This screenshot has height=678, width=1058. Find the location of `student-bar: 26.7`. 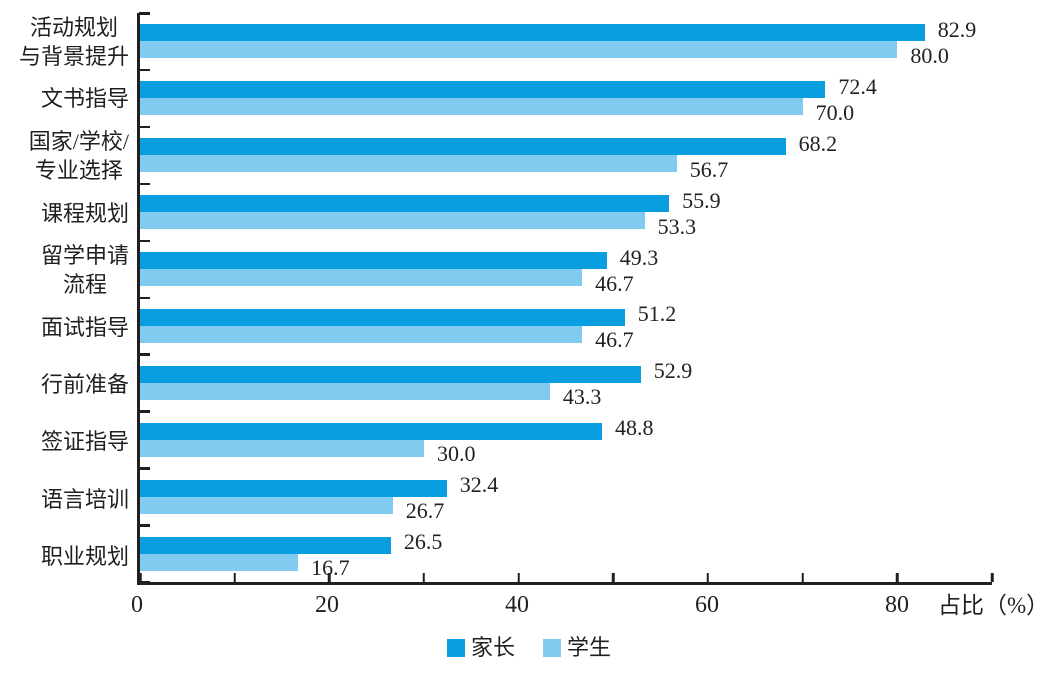

student-bar: 26.7 is located at coordinates (292, 509).